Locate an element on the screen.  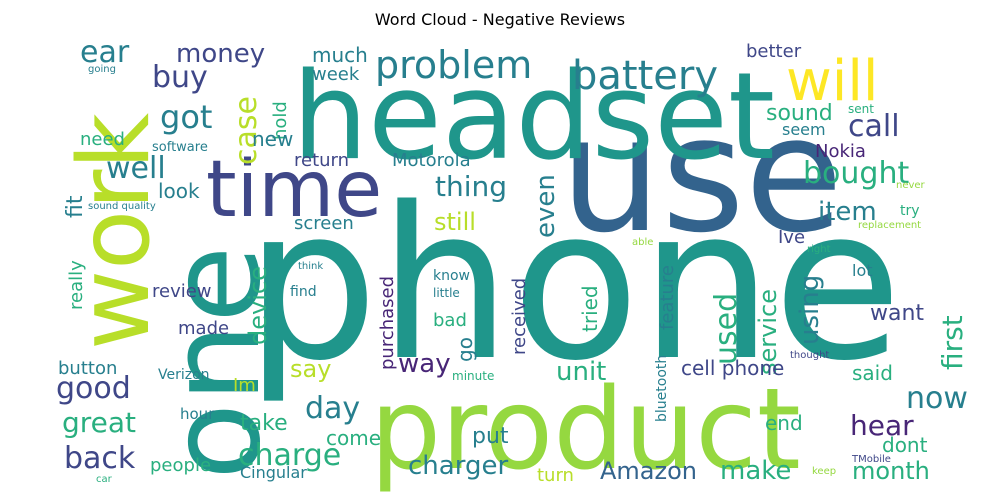
word-week: week is located at coordinates (336, 74).